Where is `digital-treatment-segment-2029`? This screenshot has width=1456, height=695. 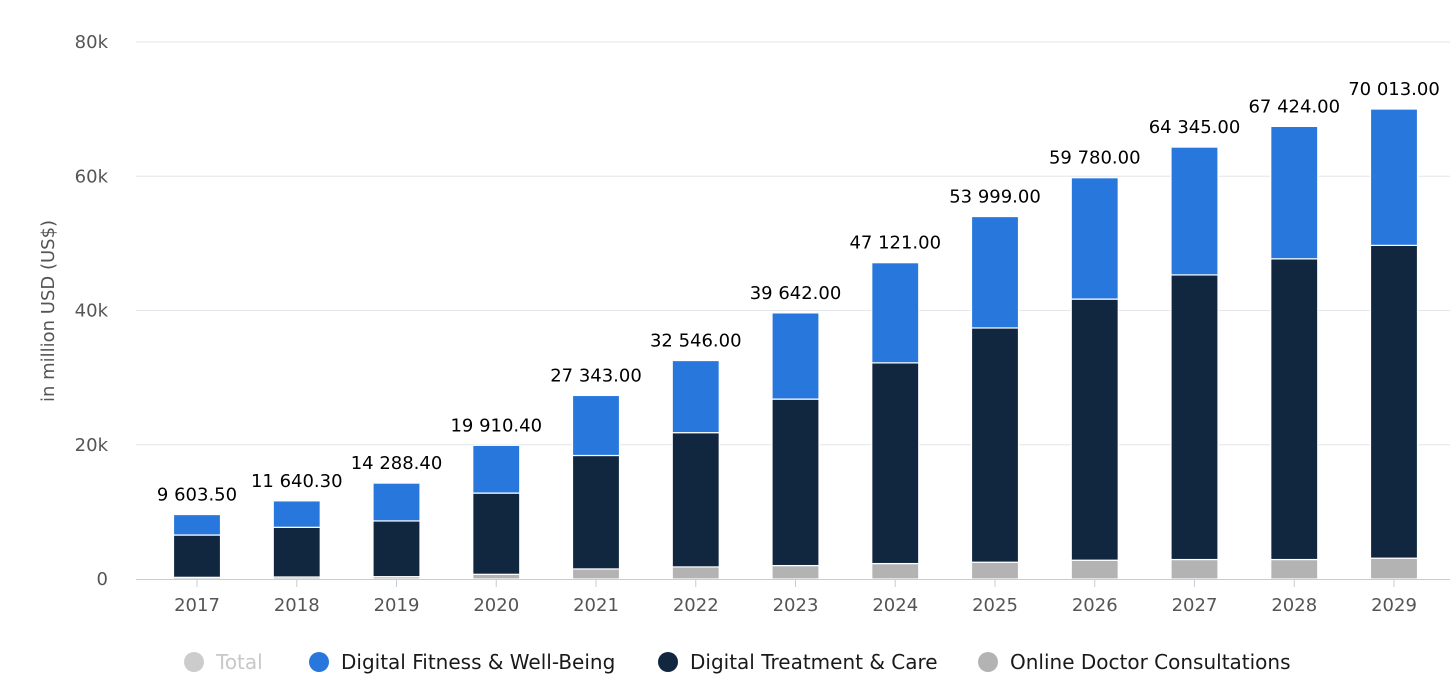 digital-treatment-segment-2029 is located at coordinates (1394, 401).